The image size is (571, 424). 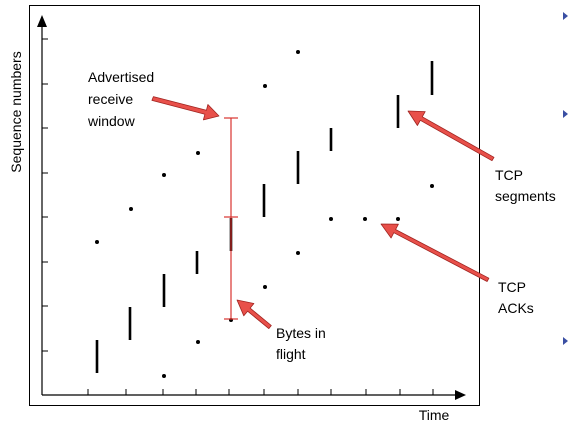 What do you see at coordinates (516, 308) in the screenshot?
I see `tcp-acks-line-2: ACKs` at bounding box center [516, 308].